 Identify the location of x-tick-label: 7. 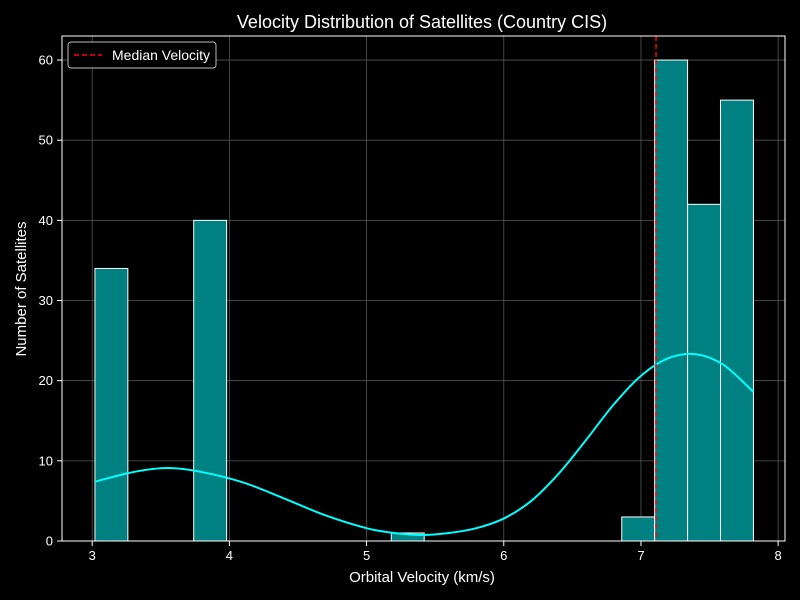
(640, 555).